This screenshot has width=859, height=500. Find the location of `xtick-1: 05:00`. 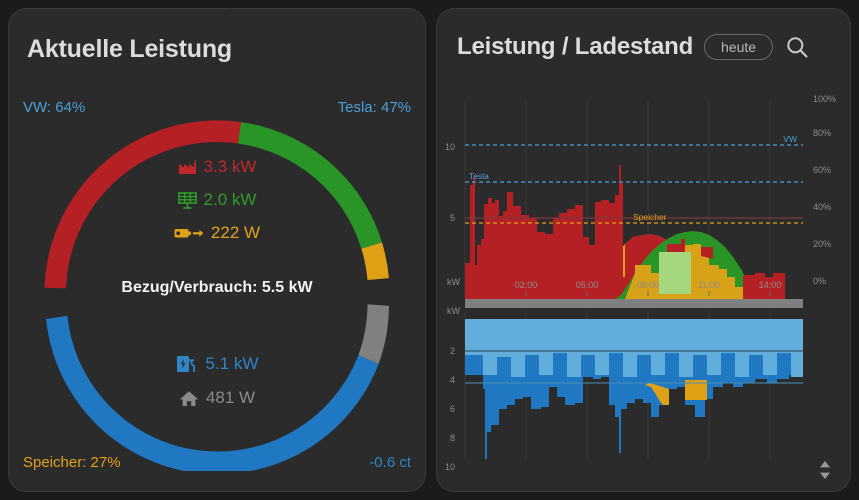

xtick-1: 05:00 is located at coordinates (587, 285).